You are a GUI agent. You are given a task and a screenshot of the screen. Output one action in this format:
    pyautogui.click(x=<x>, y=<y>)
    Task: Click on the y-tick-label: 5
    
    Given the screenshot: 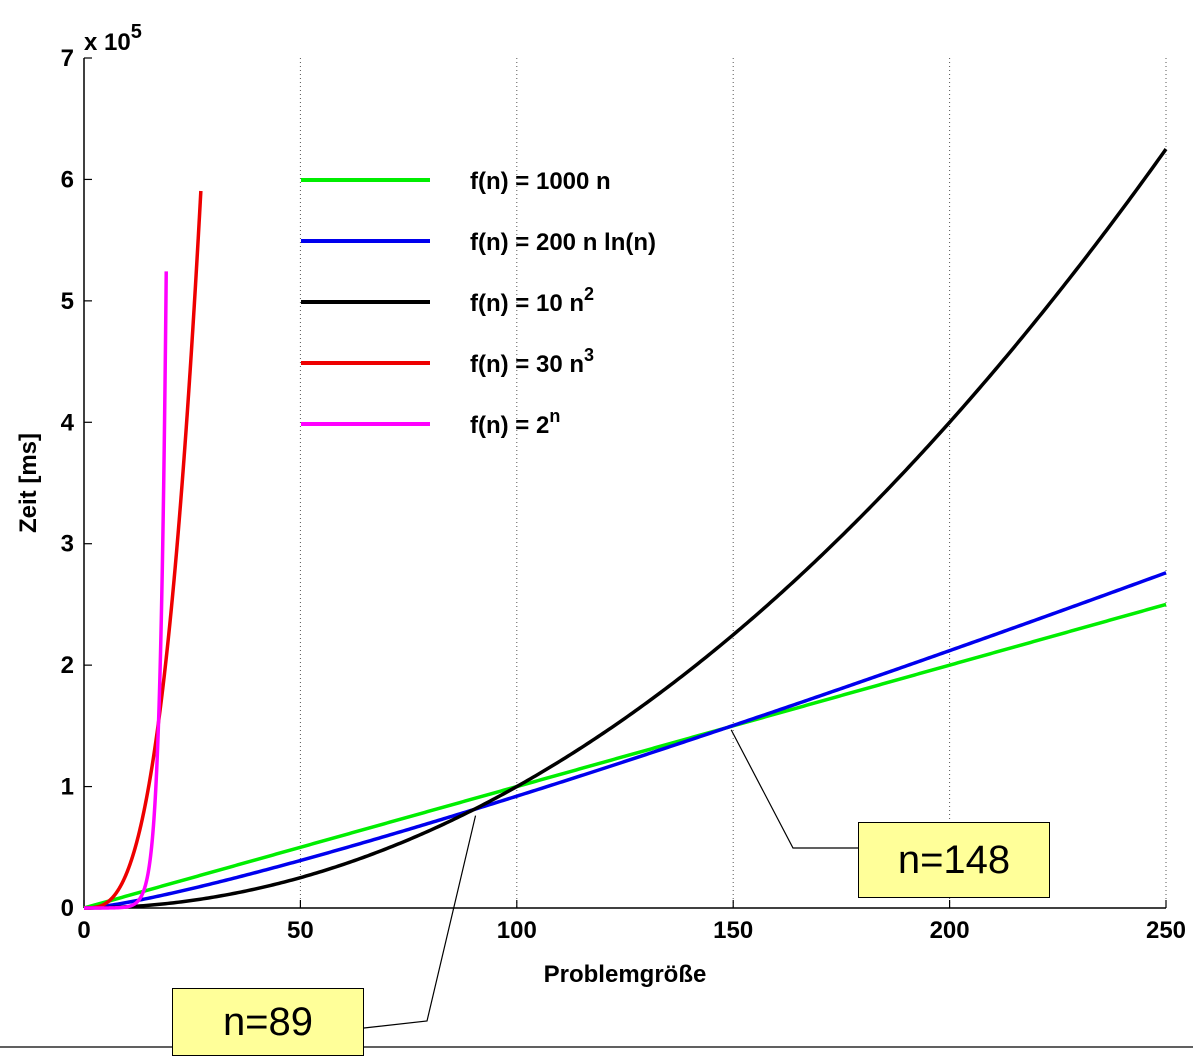 What is the action you would take?
    pyautogui.click(x=67, y=301)
    